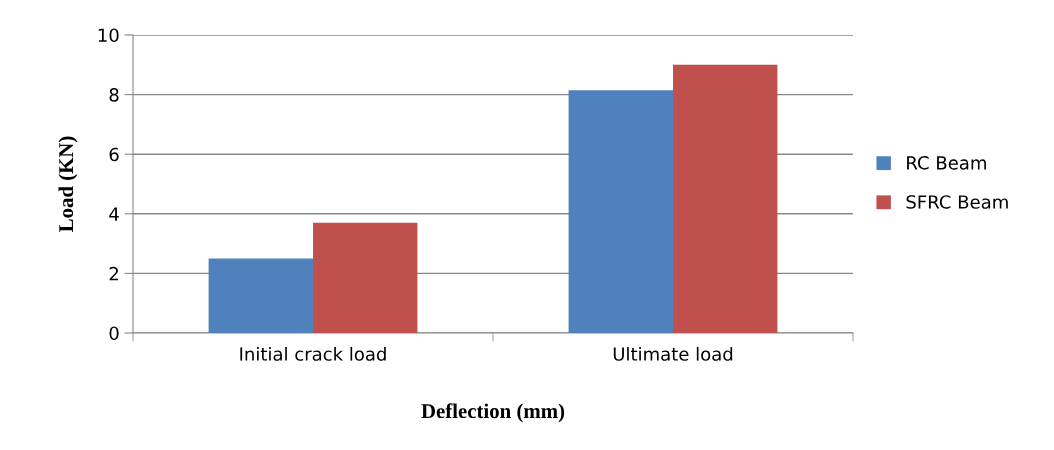 This screenshot has width=1054, height=450. I want to click on x-axis-title: Deflection (mm), so click(493, 413).